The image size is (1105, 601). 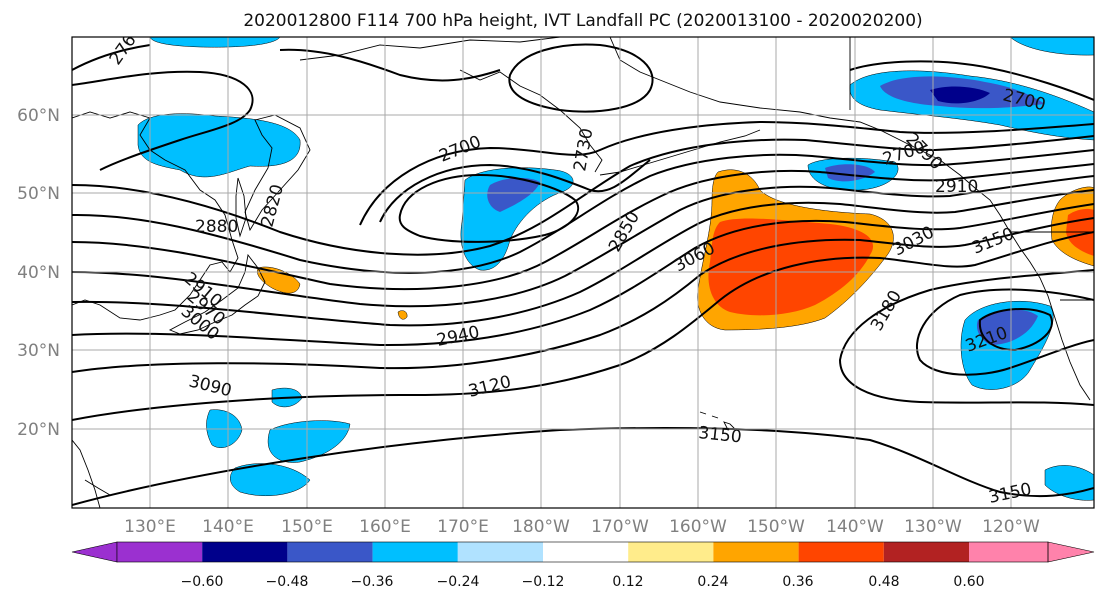 I want to click on colorbar-frame, so click(x=582, y=552).